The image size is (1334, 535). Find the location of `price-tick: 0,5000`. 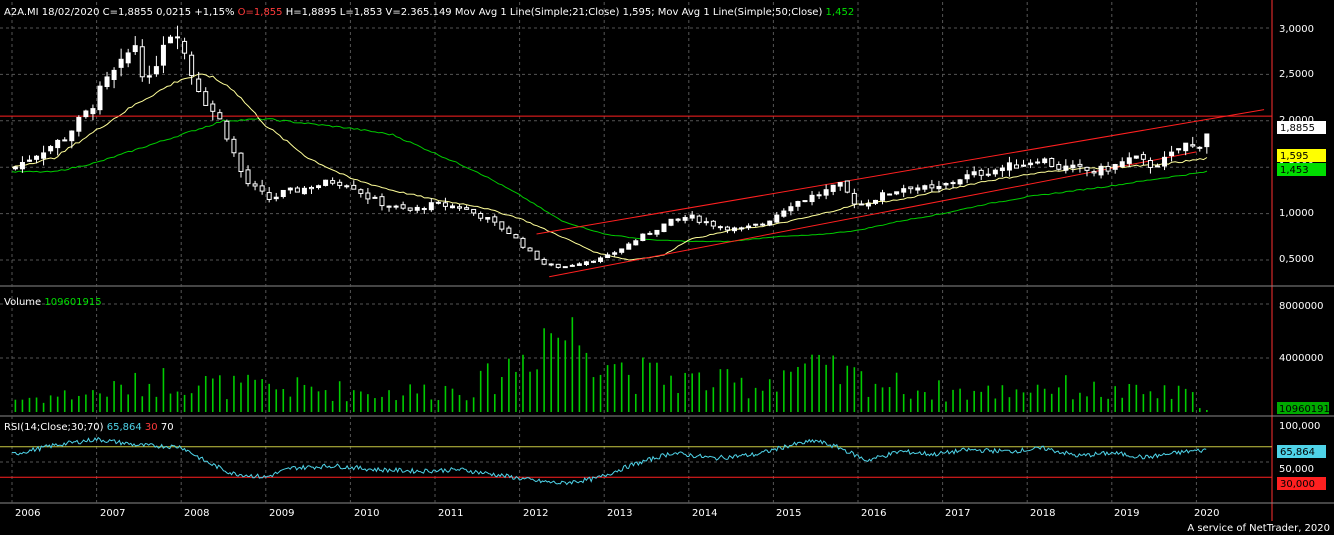

price-tick: 0,5000 is located at coordinates (1296, 259).